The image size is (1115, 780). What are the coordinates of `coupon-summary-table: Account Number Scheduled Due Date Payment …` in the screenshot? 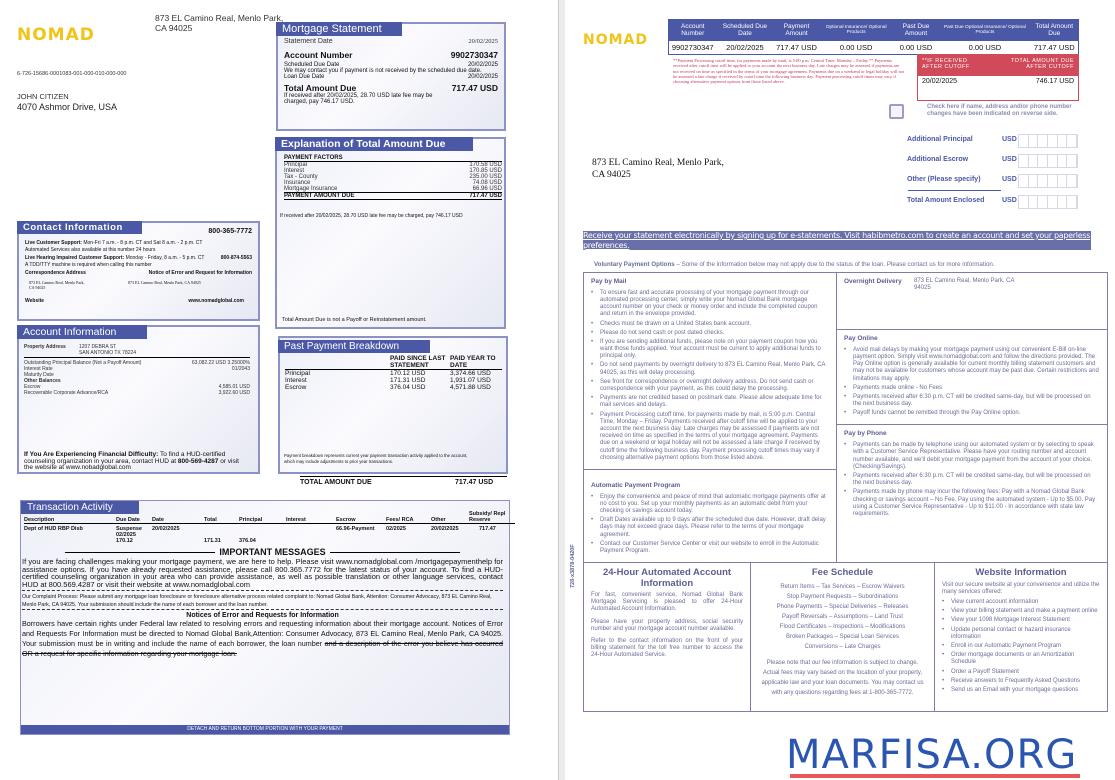 It's located at (873, 37).